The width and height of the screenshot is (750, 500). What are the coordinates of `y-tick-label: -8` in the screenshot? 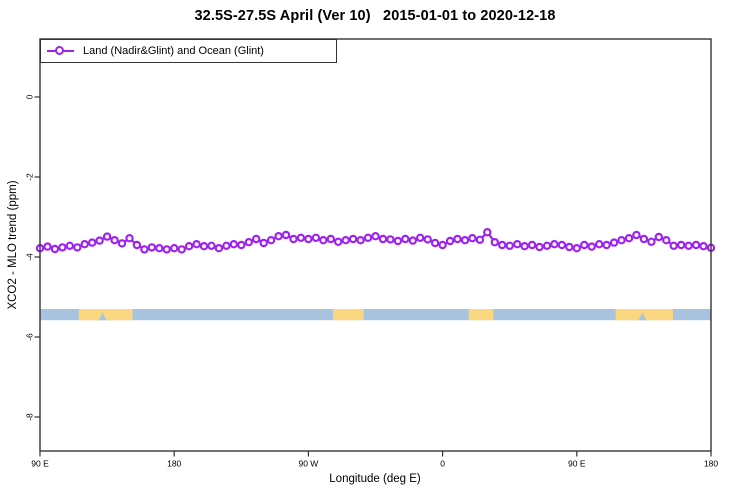 It's located at (29, 417).